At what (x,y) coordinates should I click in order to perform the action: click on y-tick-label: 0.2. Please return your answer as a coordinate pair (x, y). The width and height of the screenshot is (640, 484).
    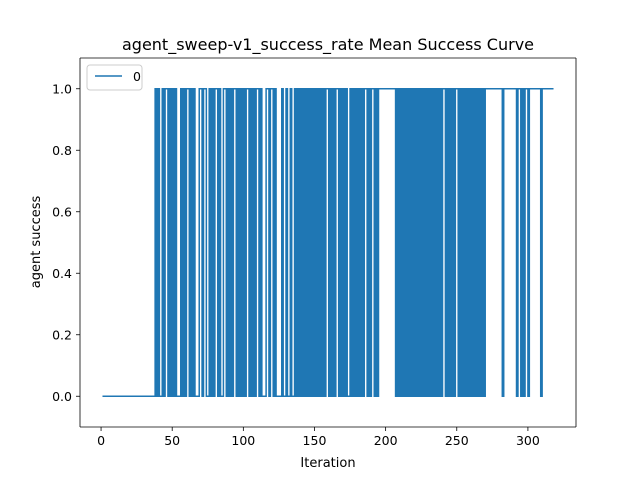
    Looking at the image, I should click on (62, 334).